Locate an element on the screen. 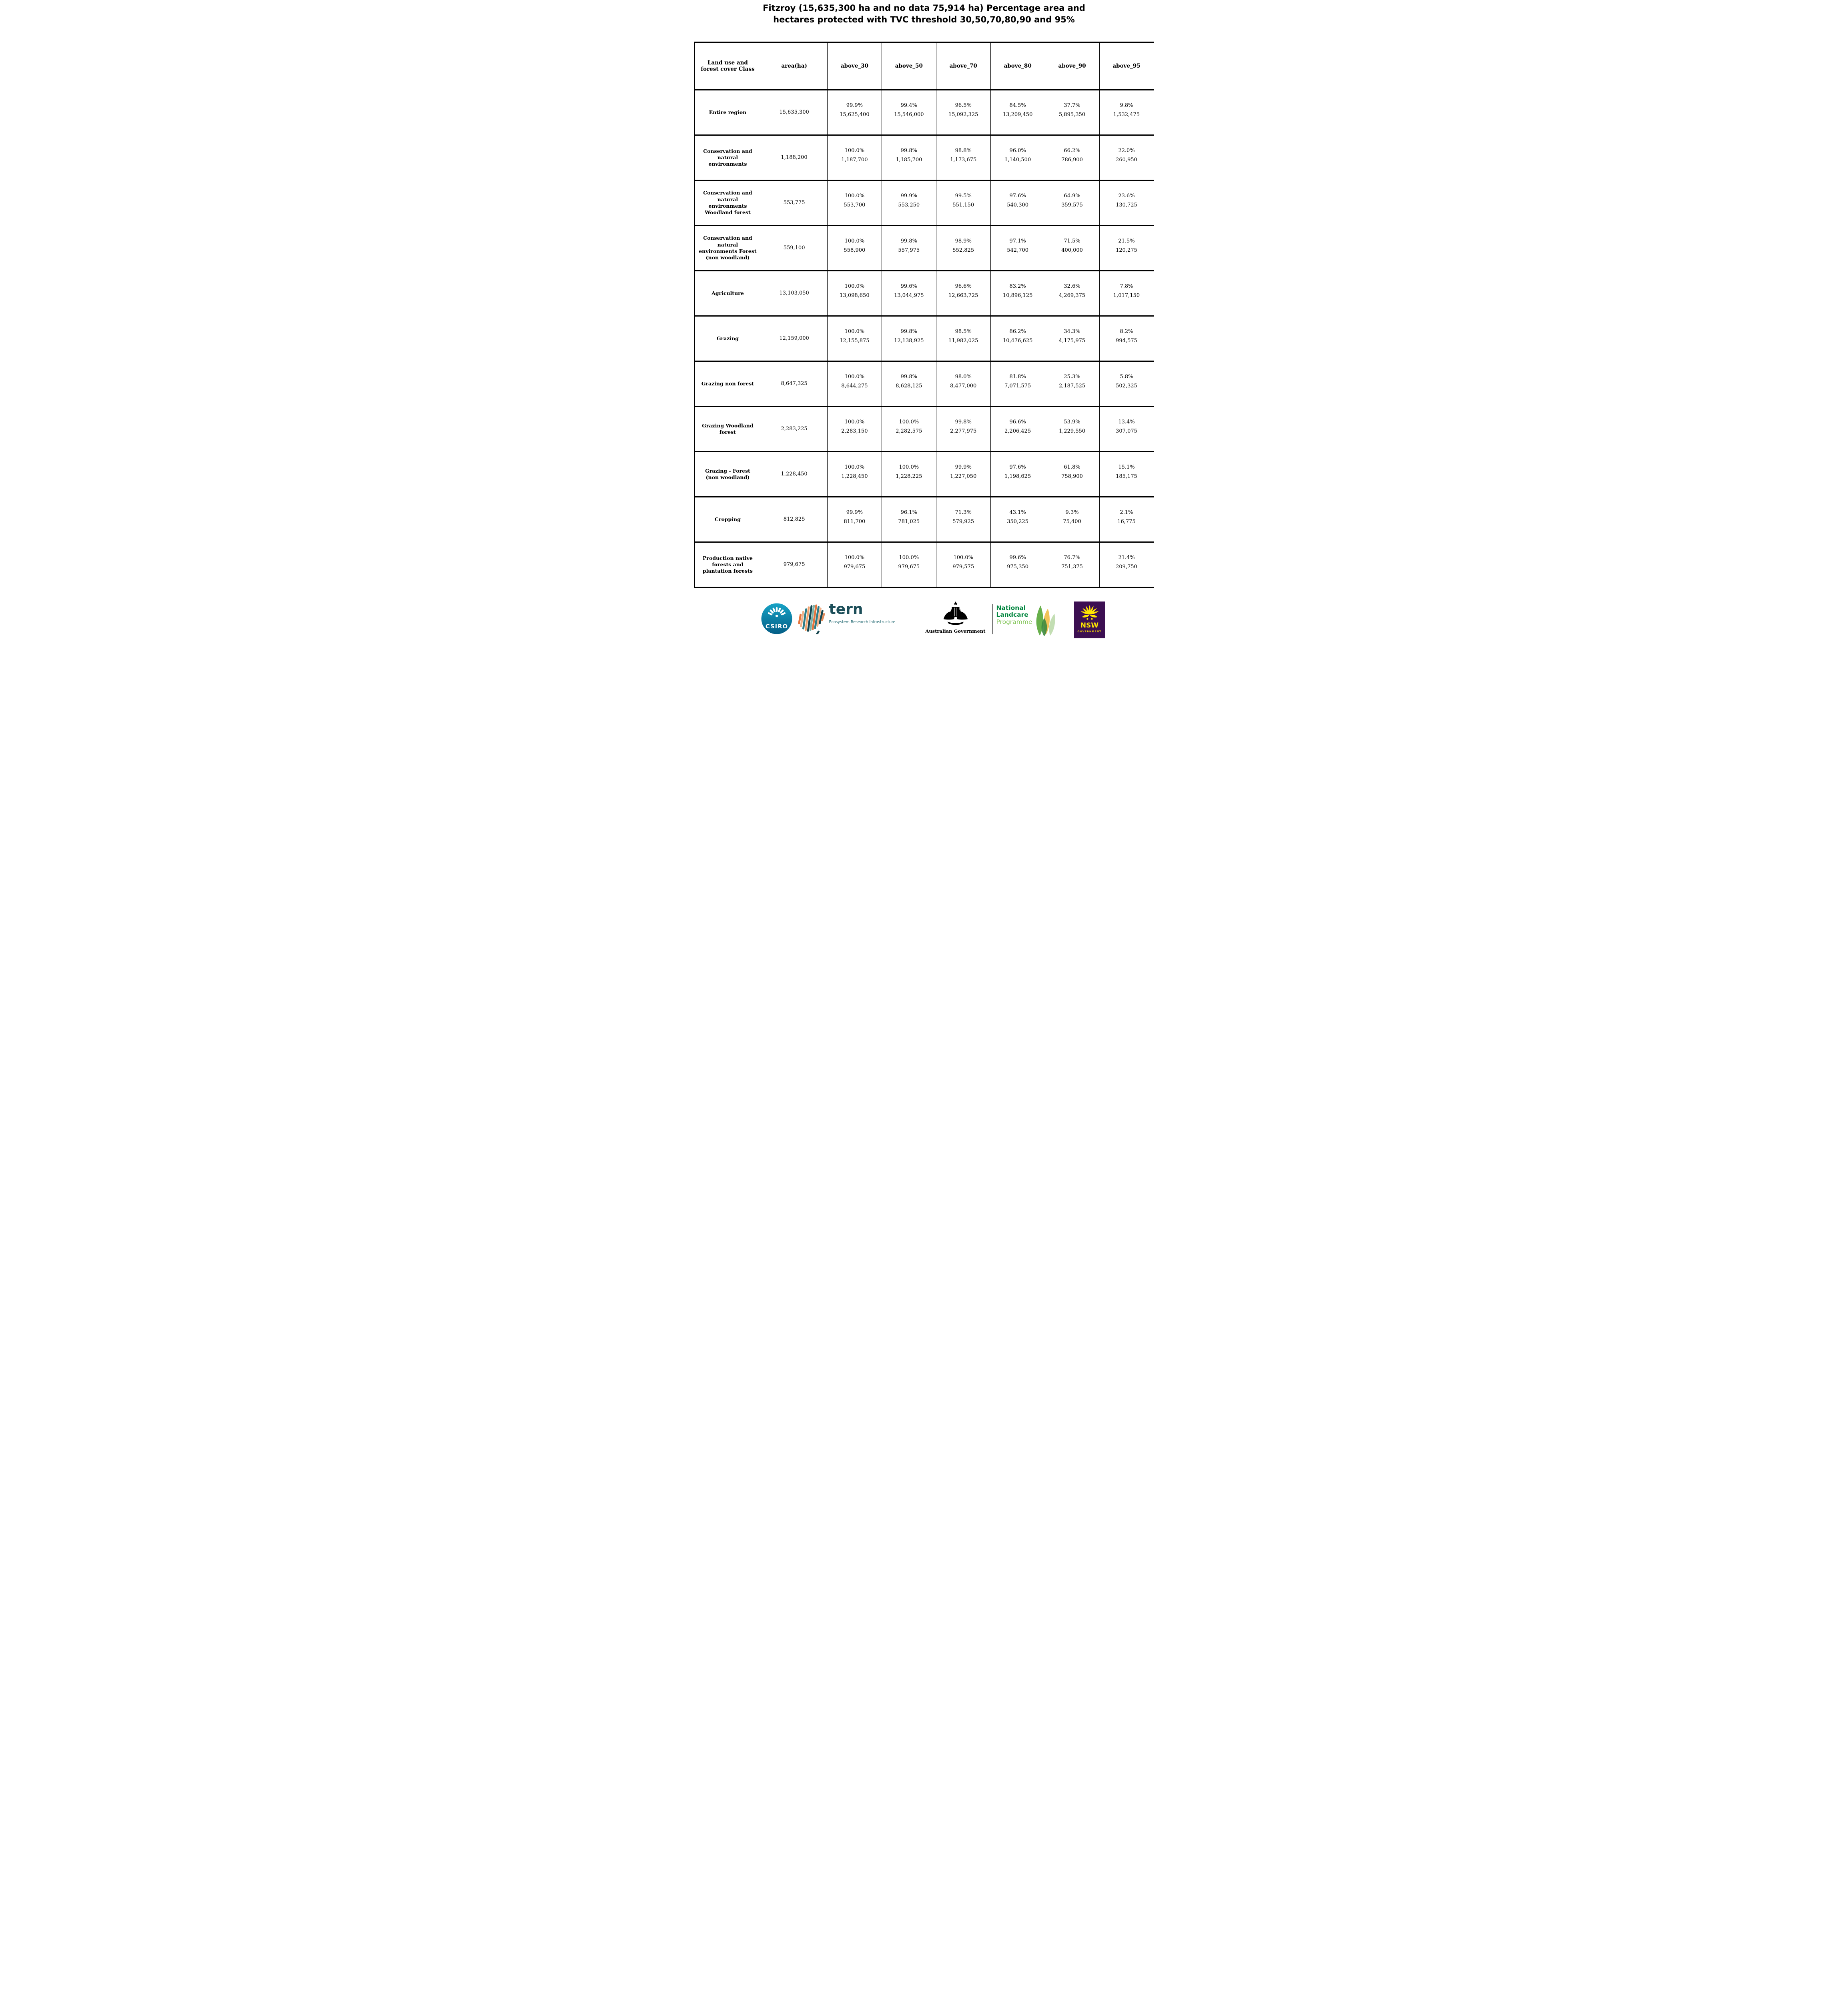 Image resolution: width=1848 pixels, height=2001 pixels. percent-value: 22.0% is located at coordinates (1126, 151).